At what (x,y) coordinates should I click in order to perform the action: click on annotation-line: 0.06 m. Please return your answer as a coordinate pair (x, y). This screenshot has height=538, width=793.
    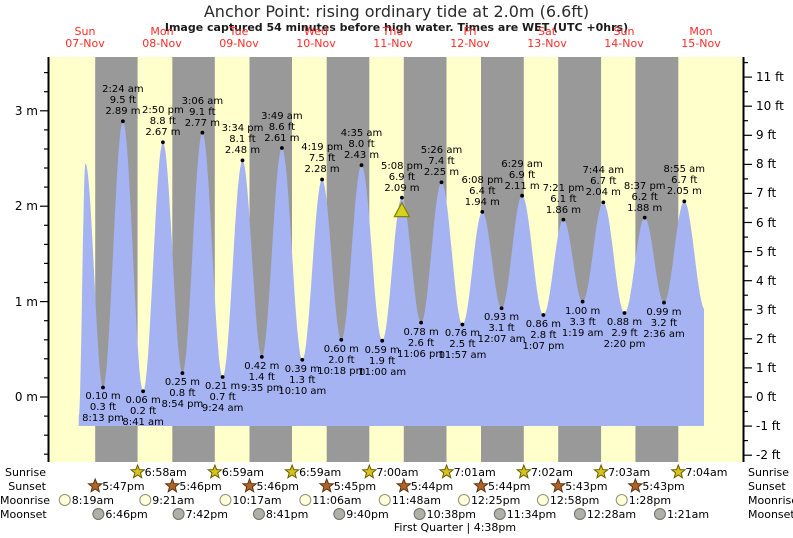
    Looking at the image, I should click on (143, 401).